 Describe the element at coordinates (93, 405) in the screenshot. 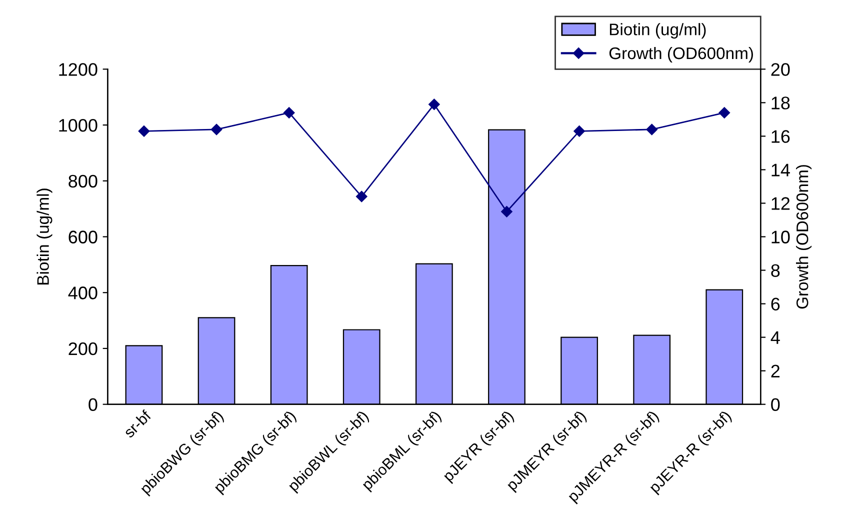

I see `y-tick-label: 0` at that location.